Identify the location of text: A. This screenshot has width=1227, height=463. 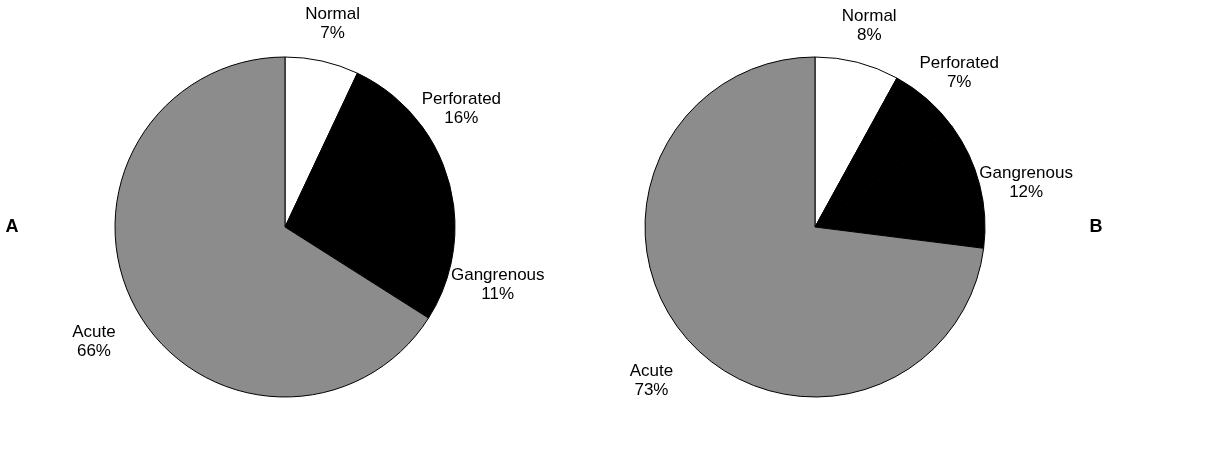
(12, 226).